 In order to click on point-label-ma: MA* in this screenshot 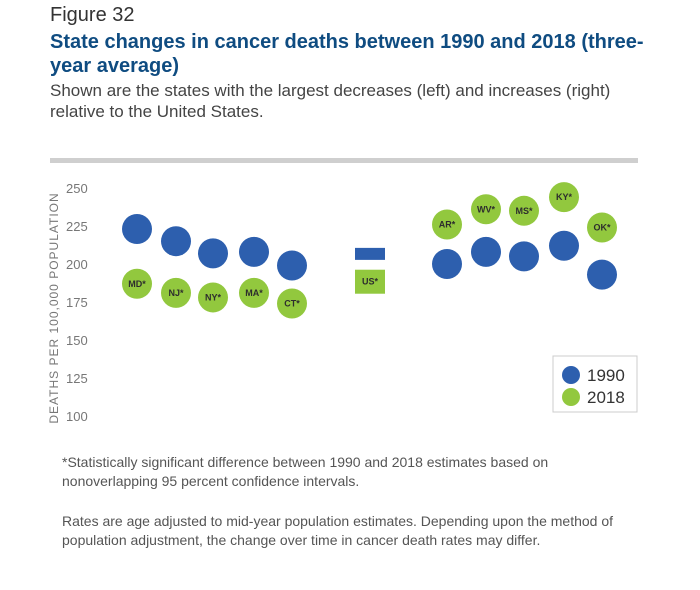, I will do `click(254, 293)`.